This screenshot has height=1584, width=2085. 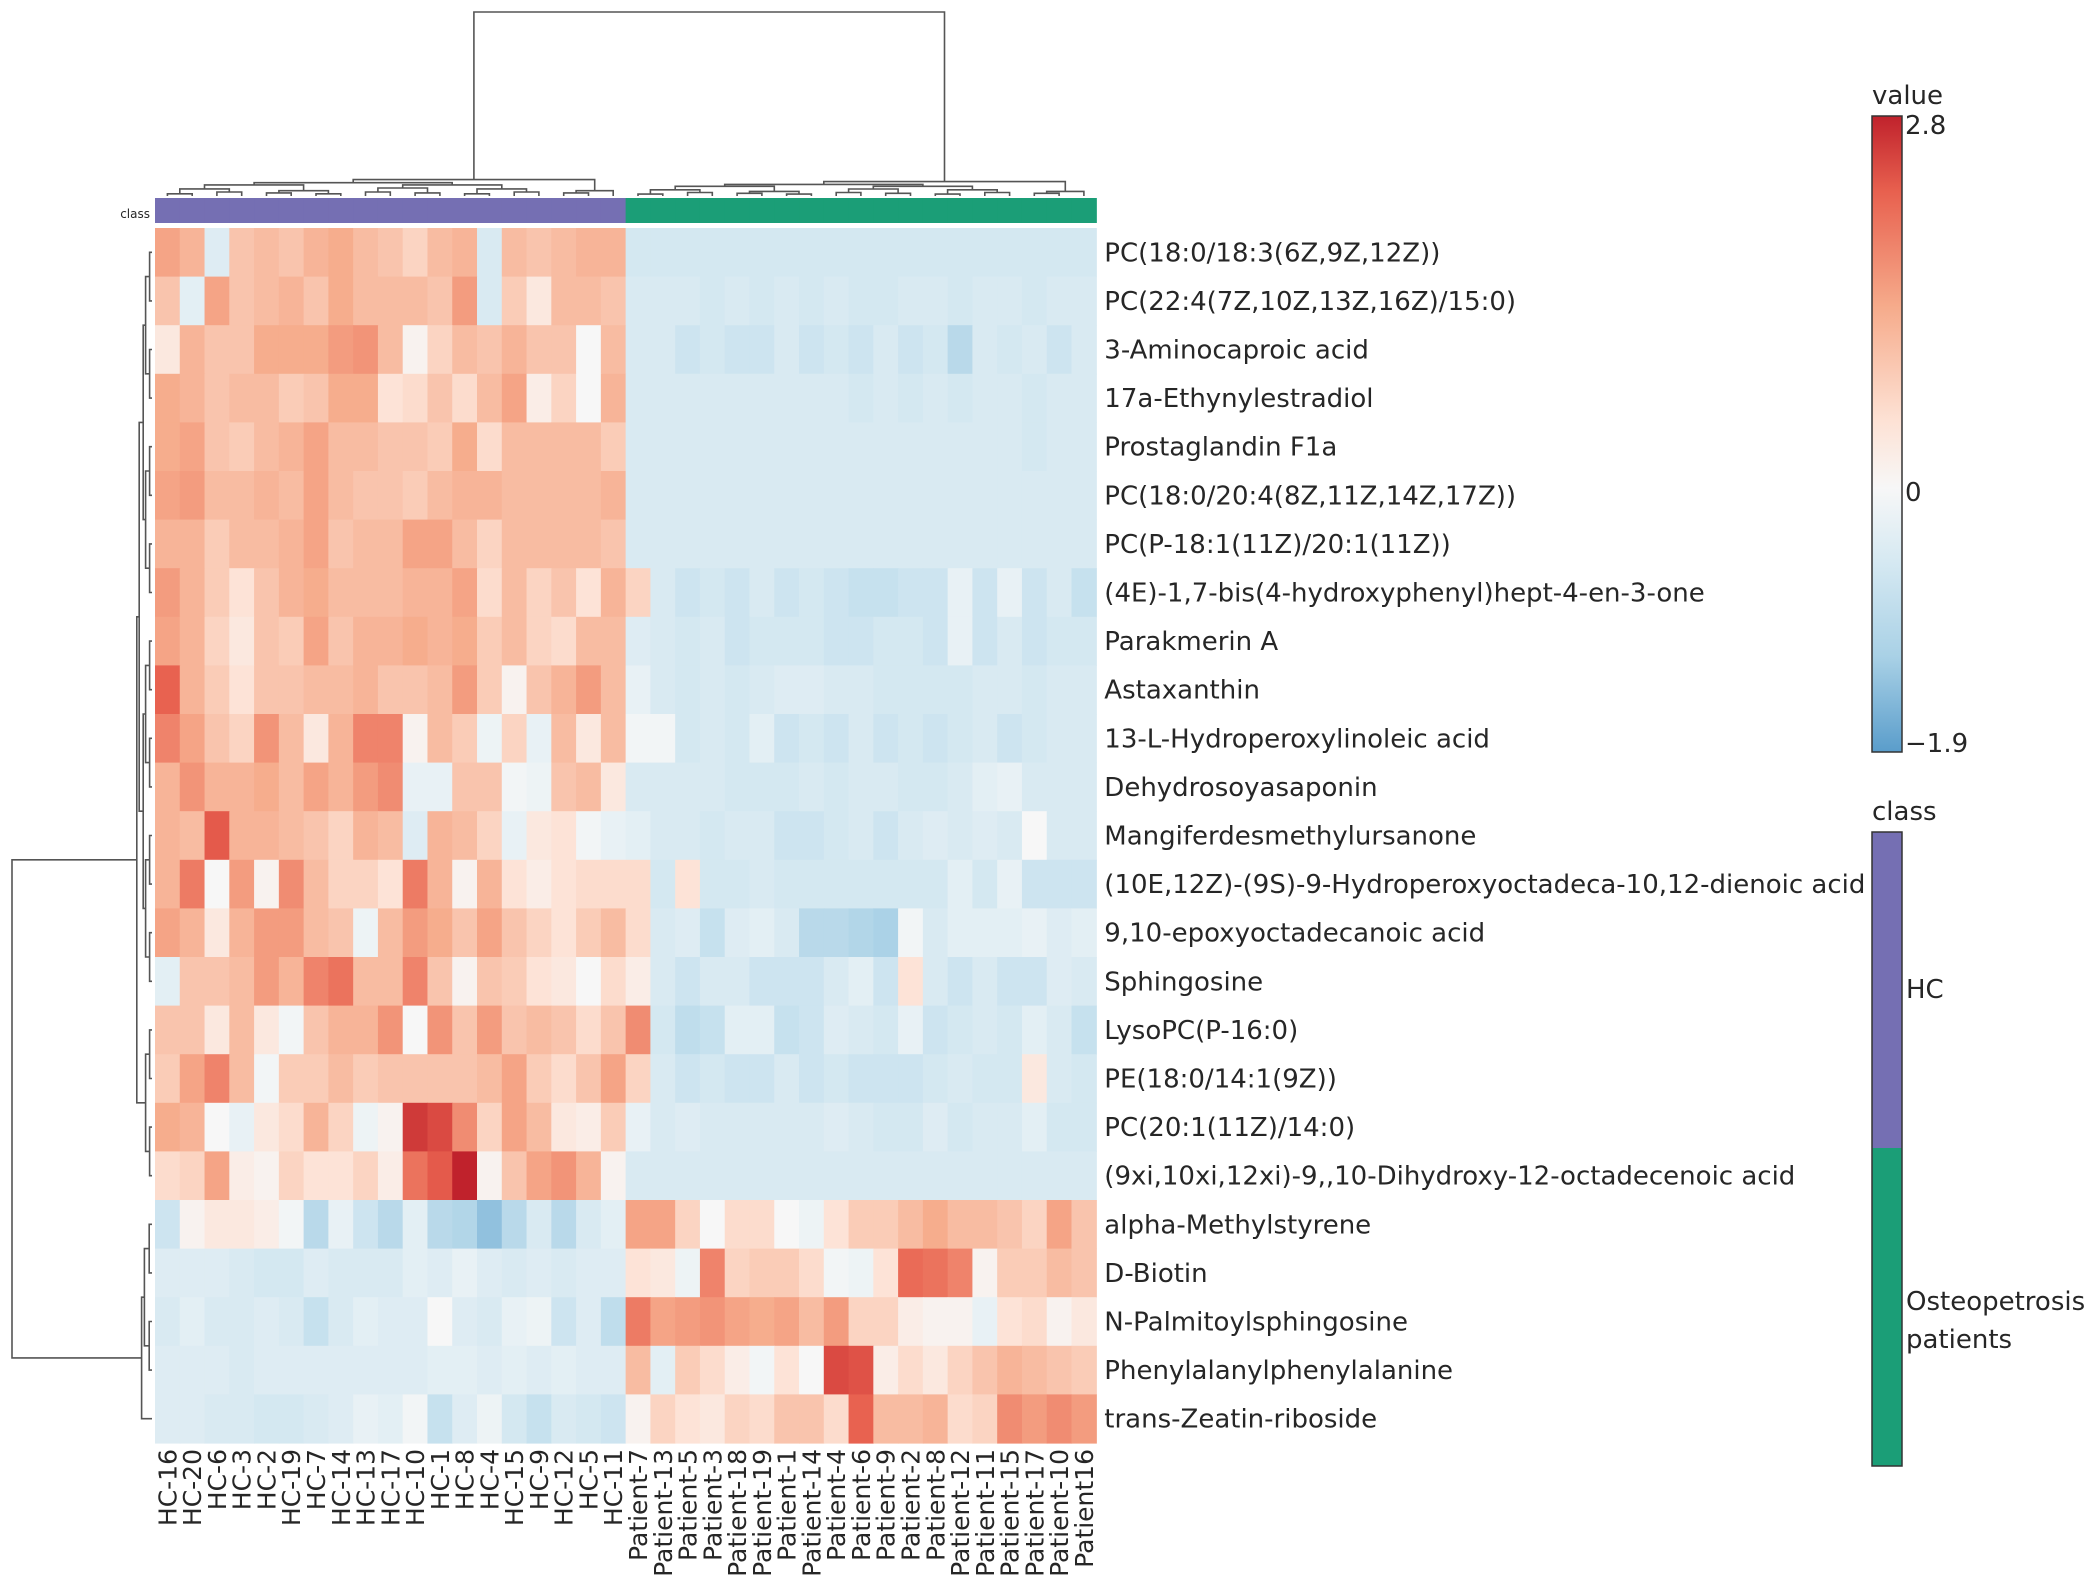 I want to click on row-label: PE(18:0/14:1(9Z)), so click(x=1220, y=1080).